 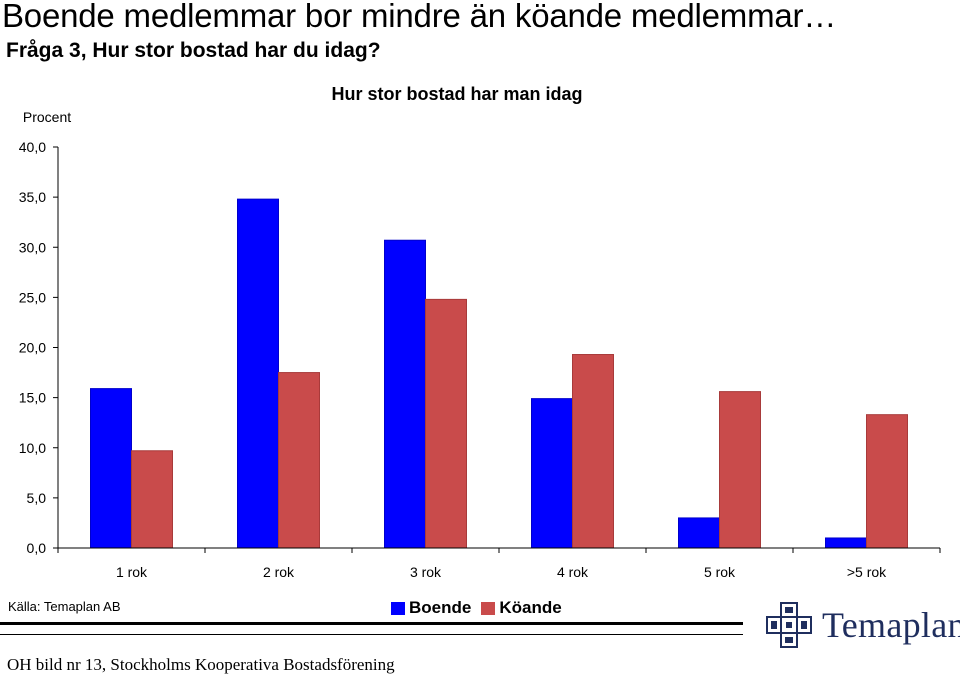 I want to click on legend-swatch-koande, so click(x=488, y=608).